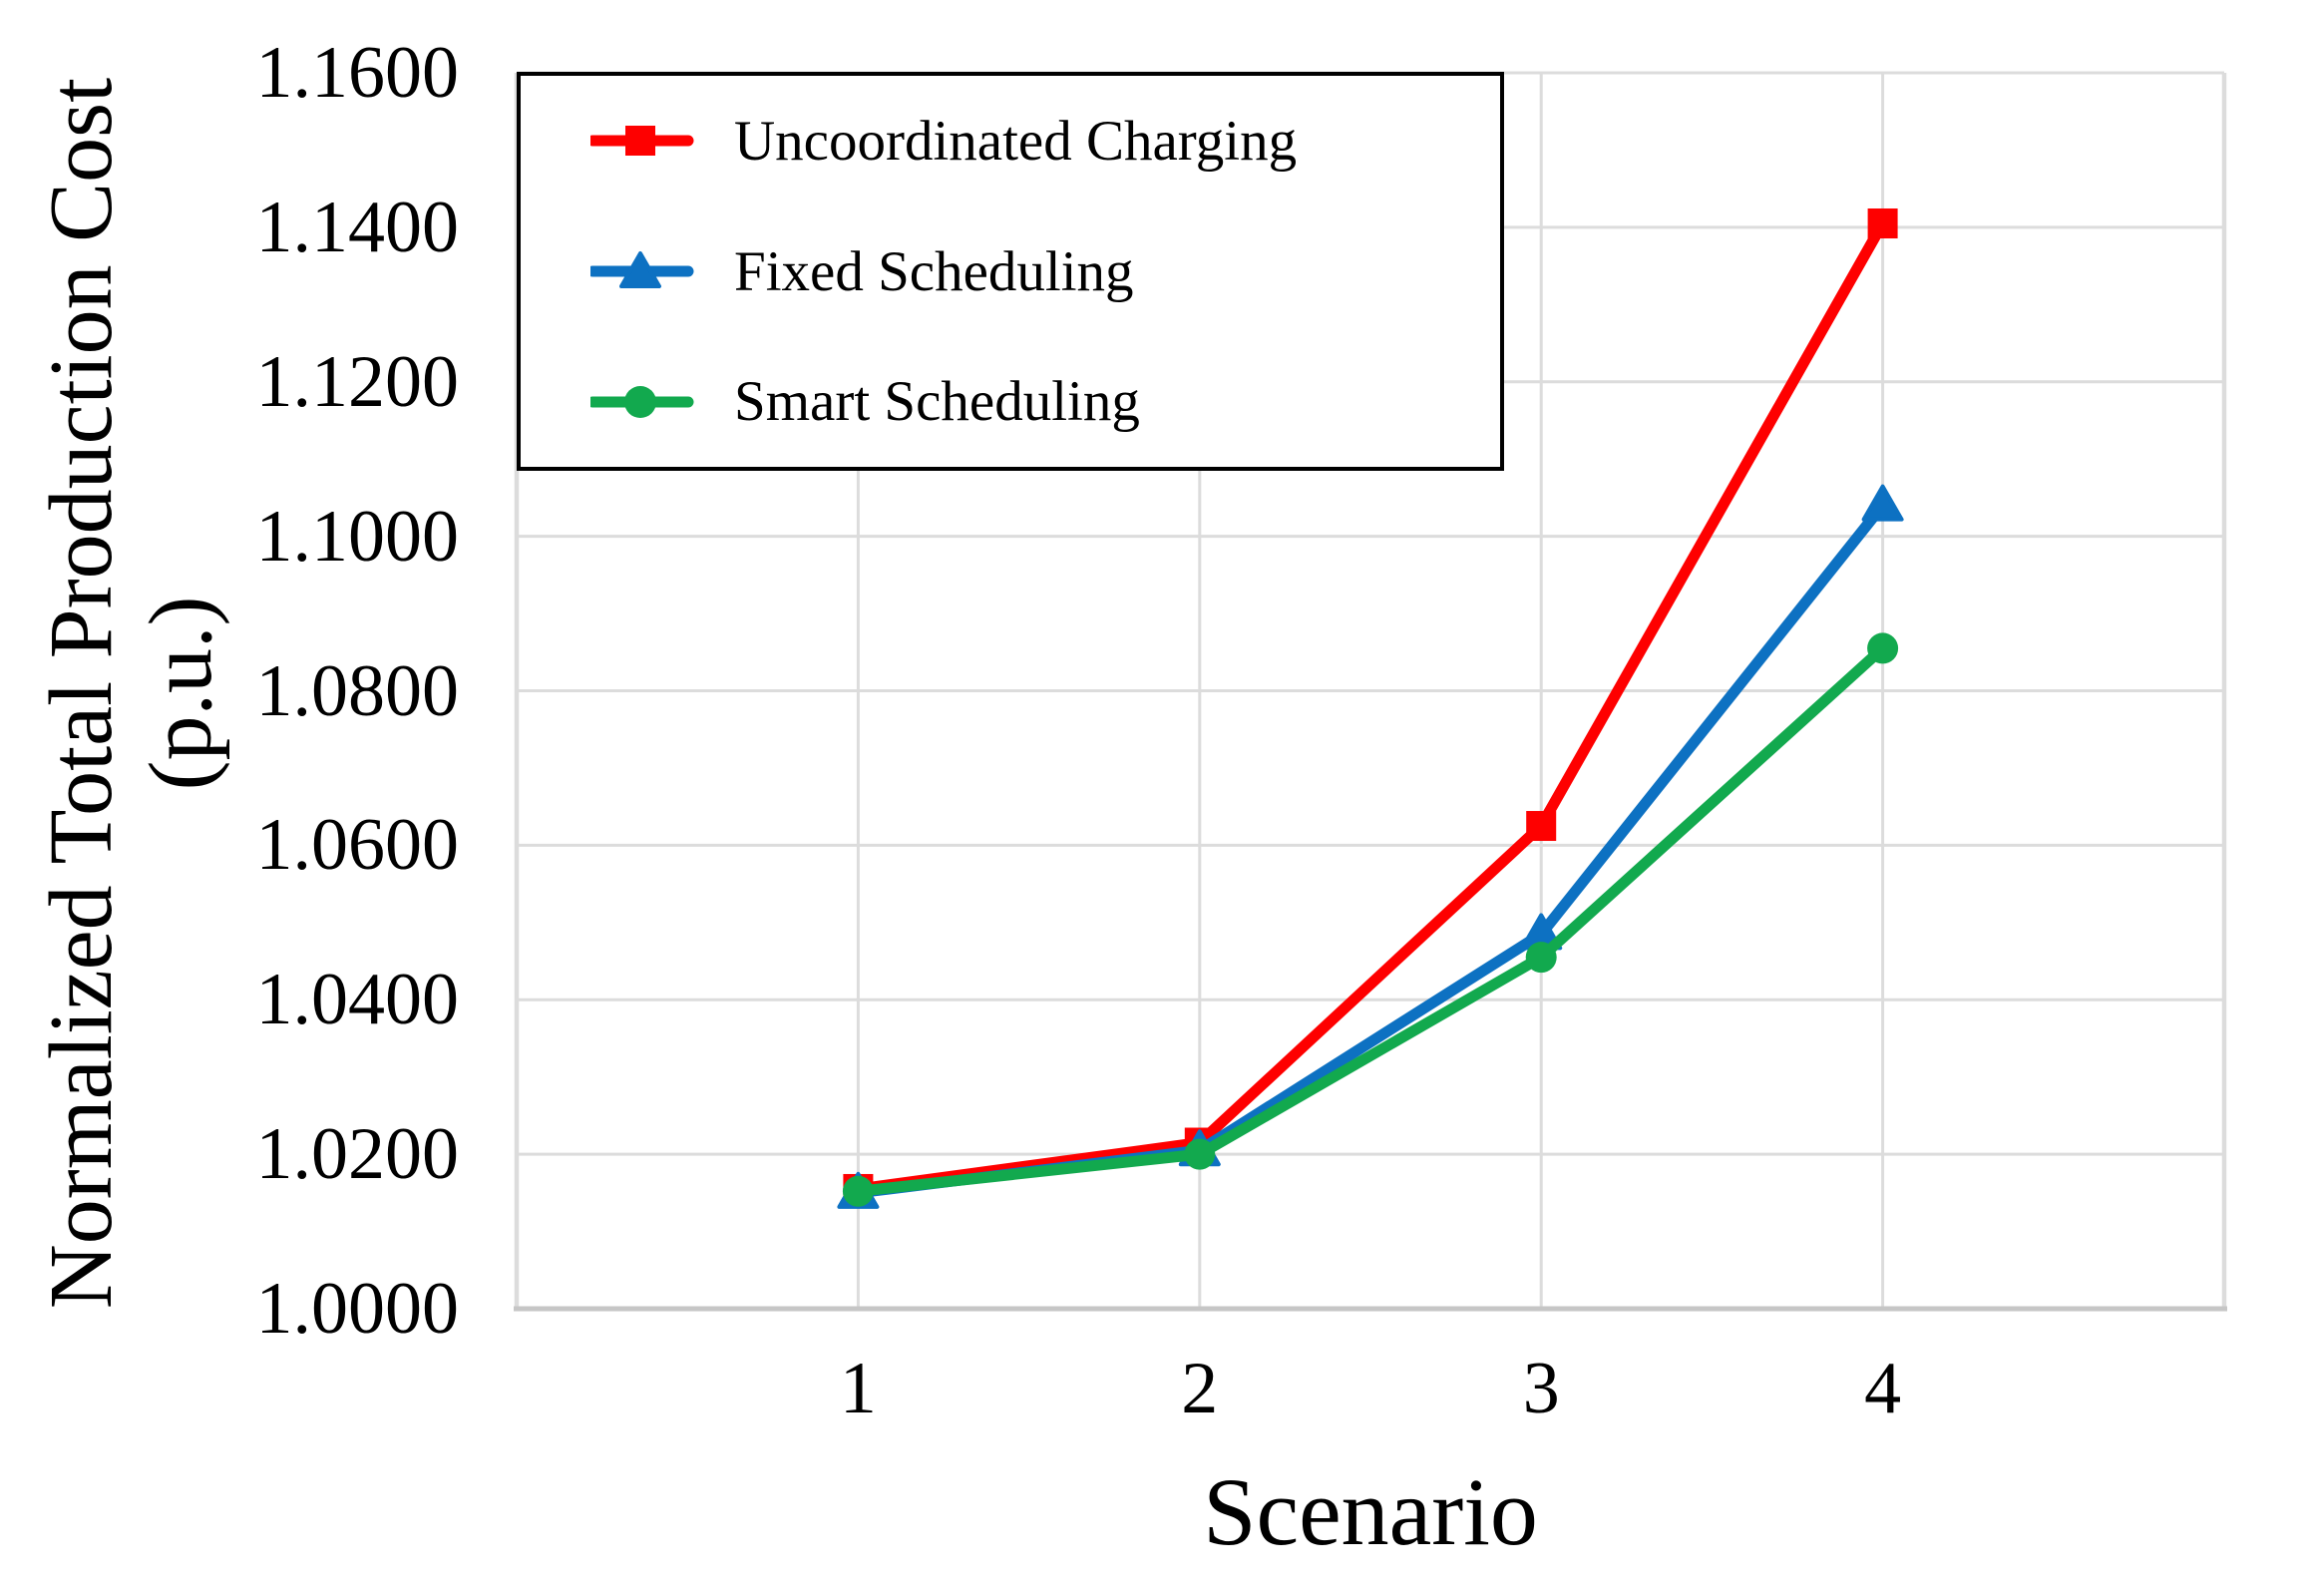 Image resolution: width=2306 pixels, height=1596 pixels. I want to click on legend-item-smart-scheduling: Smart Scheduling, so click(1010, 401).